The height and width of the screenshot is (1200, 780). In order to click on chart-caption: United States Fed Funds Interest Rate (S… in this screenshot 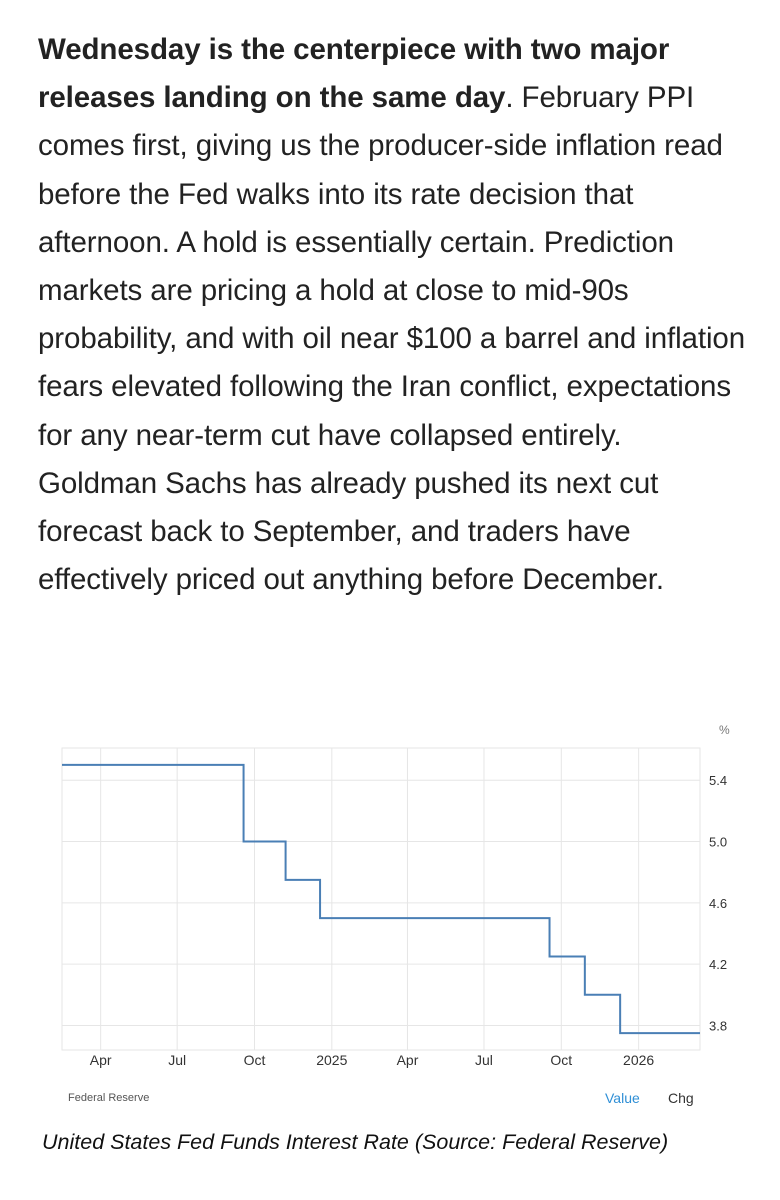, I will do `click(355, 1142)`.